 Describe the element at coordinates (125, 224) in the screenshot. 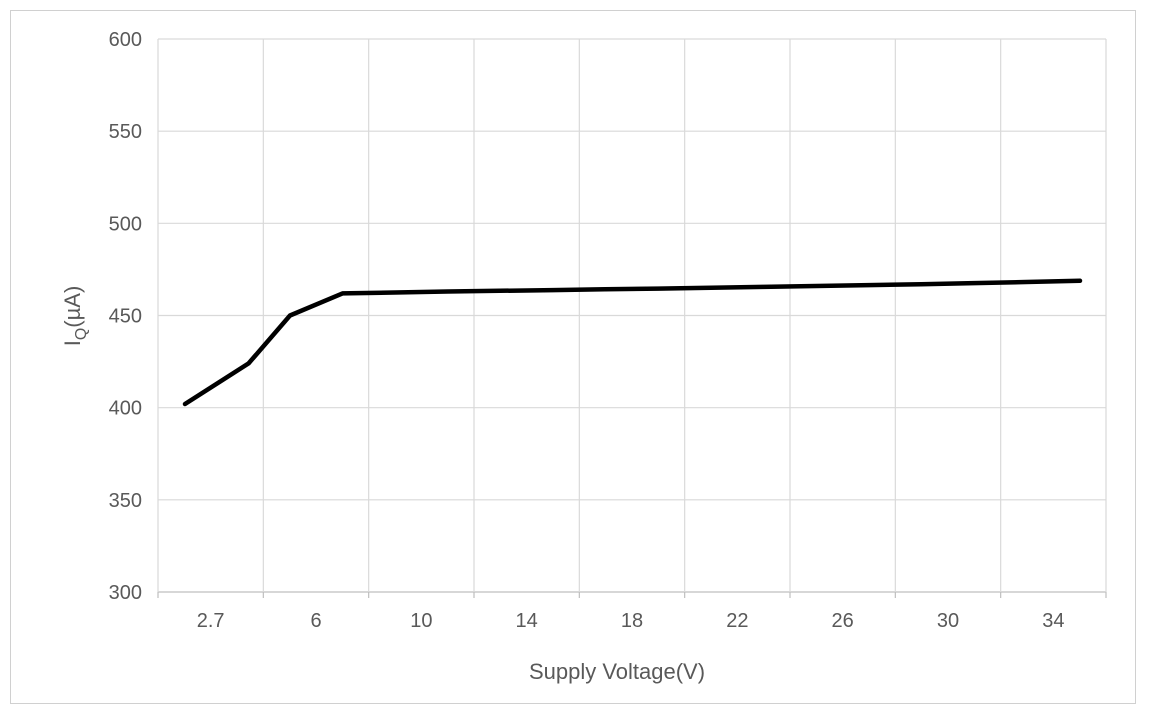

I see `y-tick-label: 500` at that location.